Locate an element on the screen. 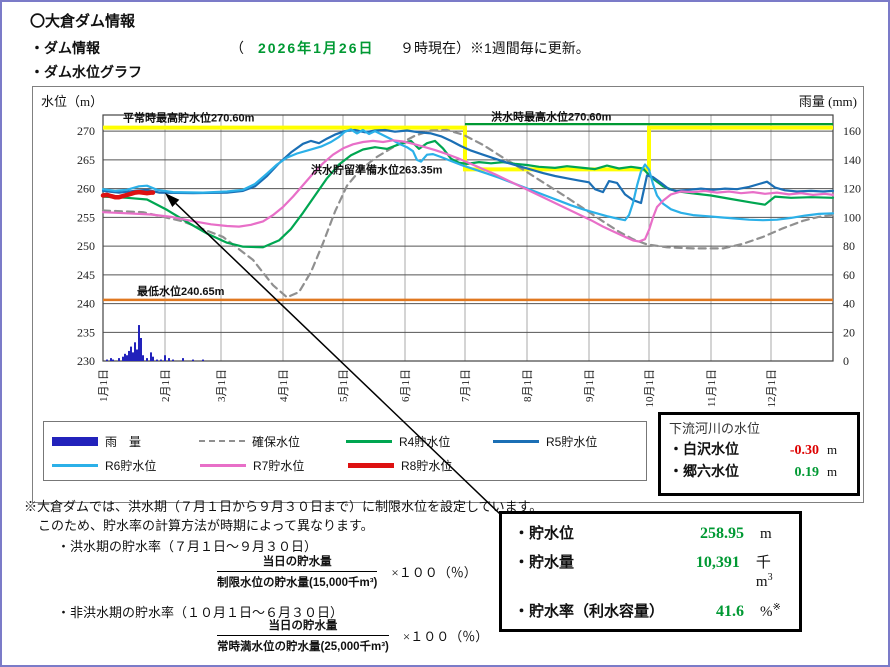 The image size is (890, 667). storage-volume-value: 10,391 is located at coordinates (717, 563).